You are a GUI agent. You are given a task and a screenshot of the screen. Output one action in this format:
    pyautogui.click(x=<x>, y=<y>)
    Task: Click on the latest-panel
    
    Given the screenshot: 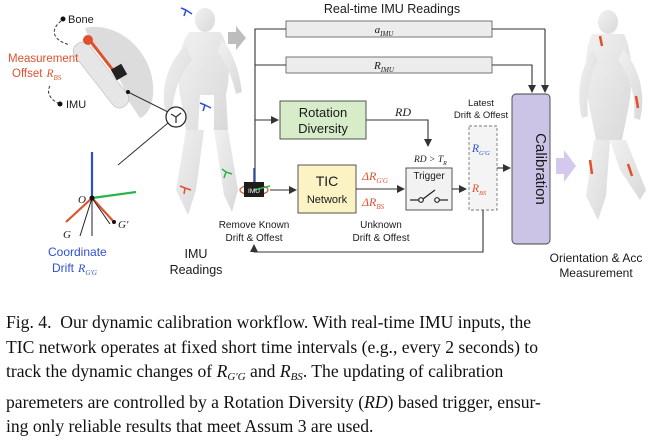 What is the action you would take?
    pyautogui.click(x=483, y=168)
    